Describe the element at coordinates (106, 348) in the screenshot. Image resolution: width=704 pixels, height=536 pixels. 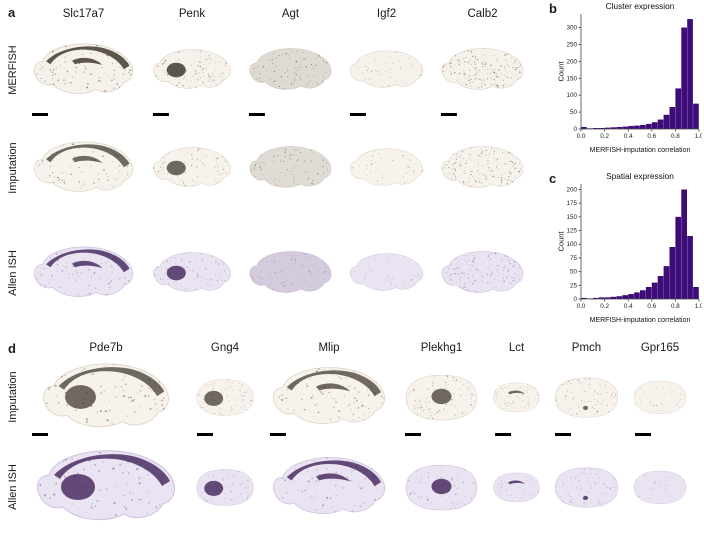
I see `gene-label-pde7b: Pde7b` at that location.